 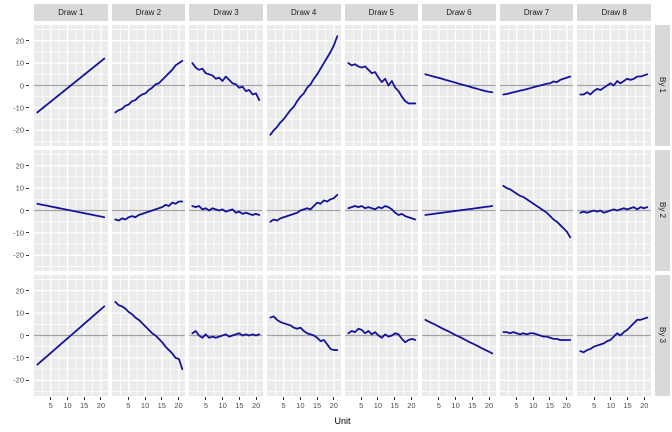 I want to click on facet-strip-draw-3: Draw 3, so click(x=226, y=12).